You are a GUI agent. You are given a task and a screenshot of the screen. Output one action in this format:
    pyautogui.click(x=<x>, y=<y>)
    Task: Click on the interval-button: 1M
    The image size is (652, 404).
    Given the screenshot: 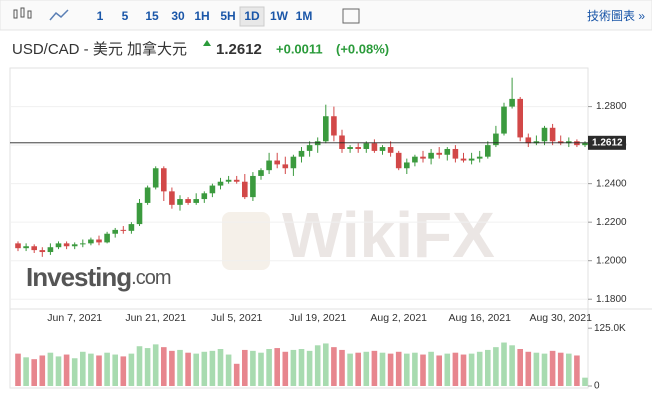 What is the action you would take?
    pyautogui.click(x=304, y=16)
    